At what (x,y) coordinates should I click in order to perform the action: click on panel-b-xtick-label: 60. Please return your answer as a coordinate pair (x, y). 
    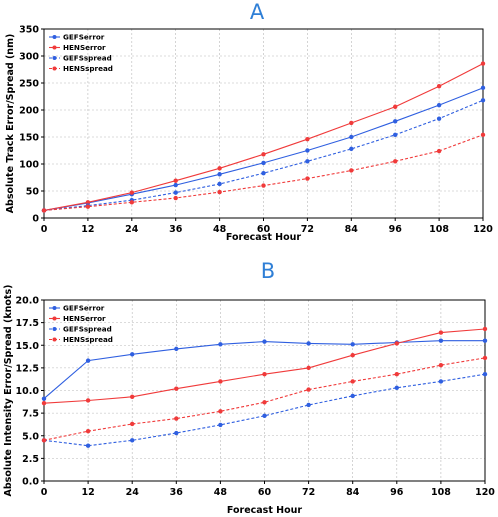
    Looking at the image, I should click on (265, 492).